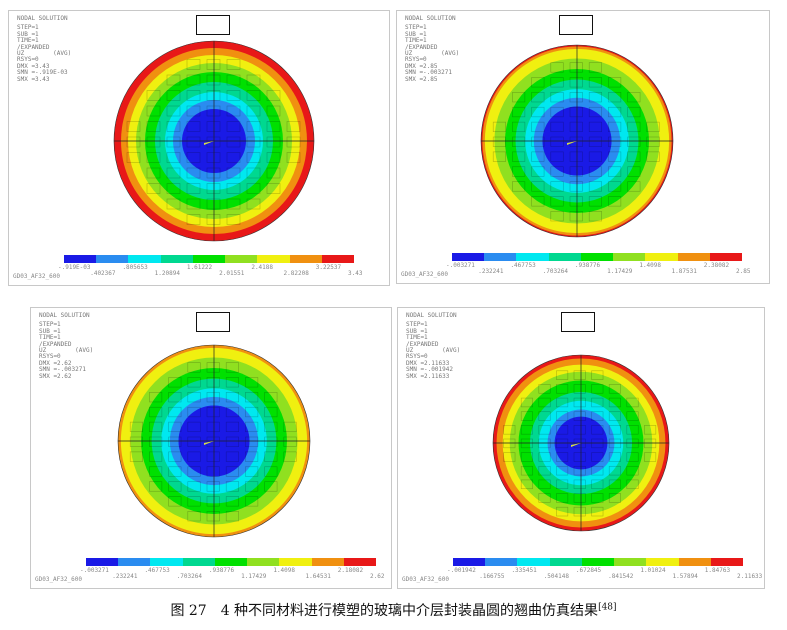  What do you see at coordinates (416, 41) in the screenshot?
I see `solution-info-line: TIME=1` at bounding box center [416, 41].